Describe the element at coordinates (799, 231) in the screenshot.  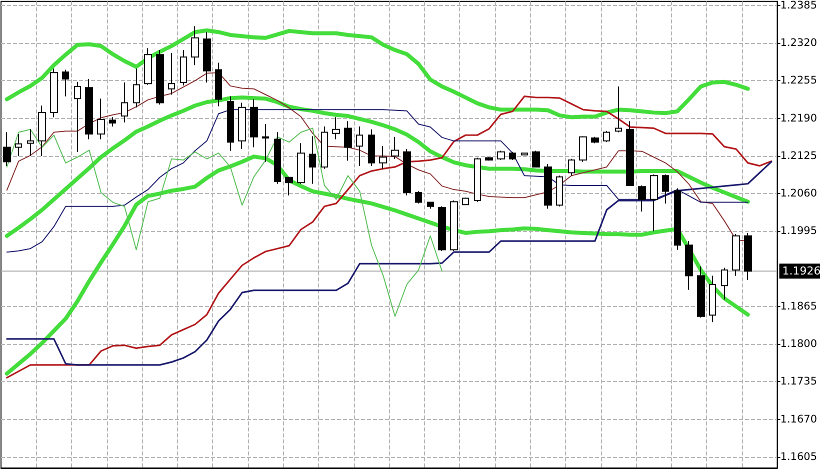
I see `y-tick-label: 1.1995` at that location.